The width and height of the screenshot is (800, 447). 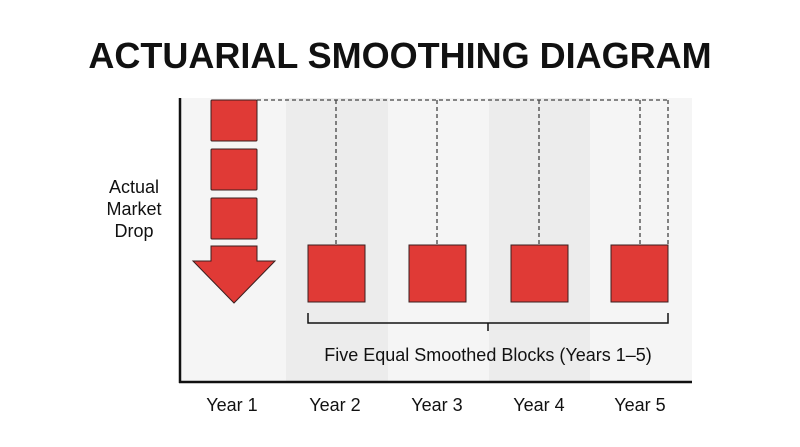 I want to click on drop-arrow-icon, so click(x=234, y=274).